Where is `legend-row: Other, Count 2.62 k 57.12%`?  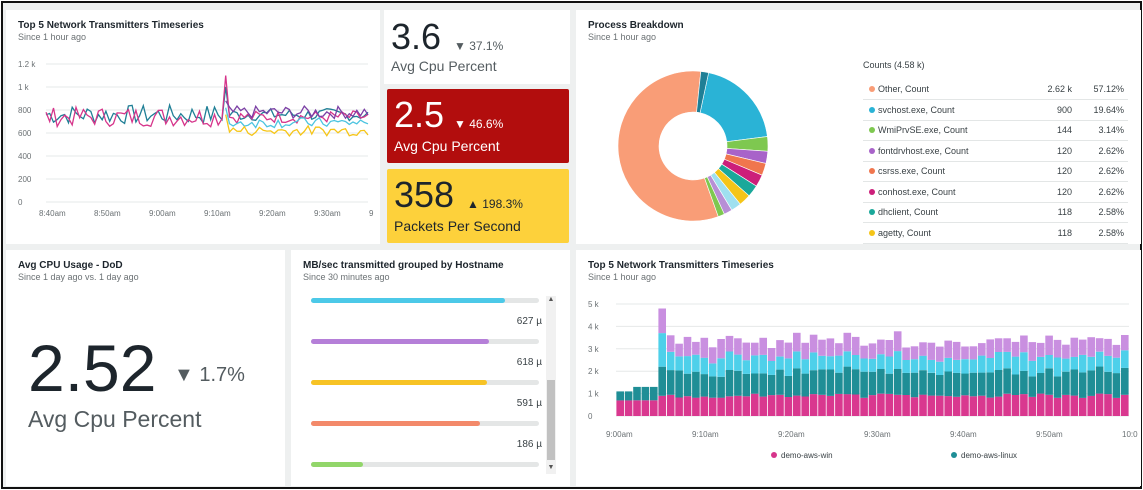 legend-row: Other, Count 2.62 k 57.12% is located at coordinates (995, 90).